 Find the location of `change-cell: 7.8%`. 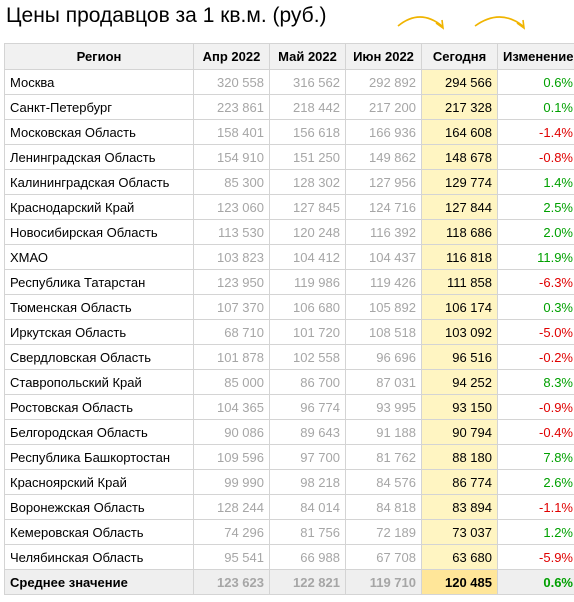

change-cell: 7.8% is located at coordinates (535, 457).